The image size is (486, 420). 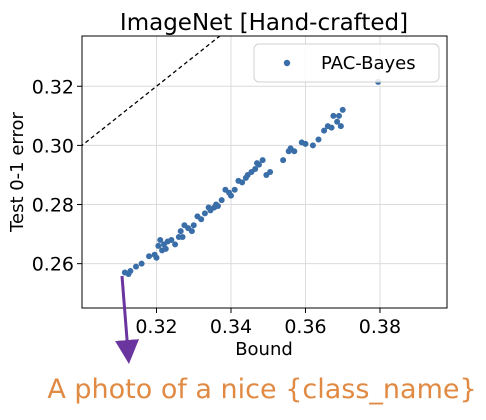 What do you see at coordinates (287, 63) in the screenshot?
I see `legend-marker` at bounding box center [287, 63].